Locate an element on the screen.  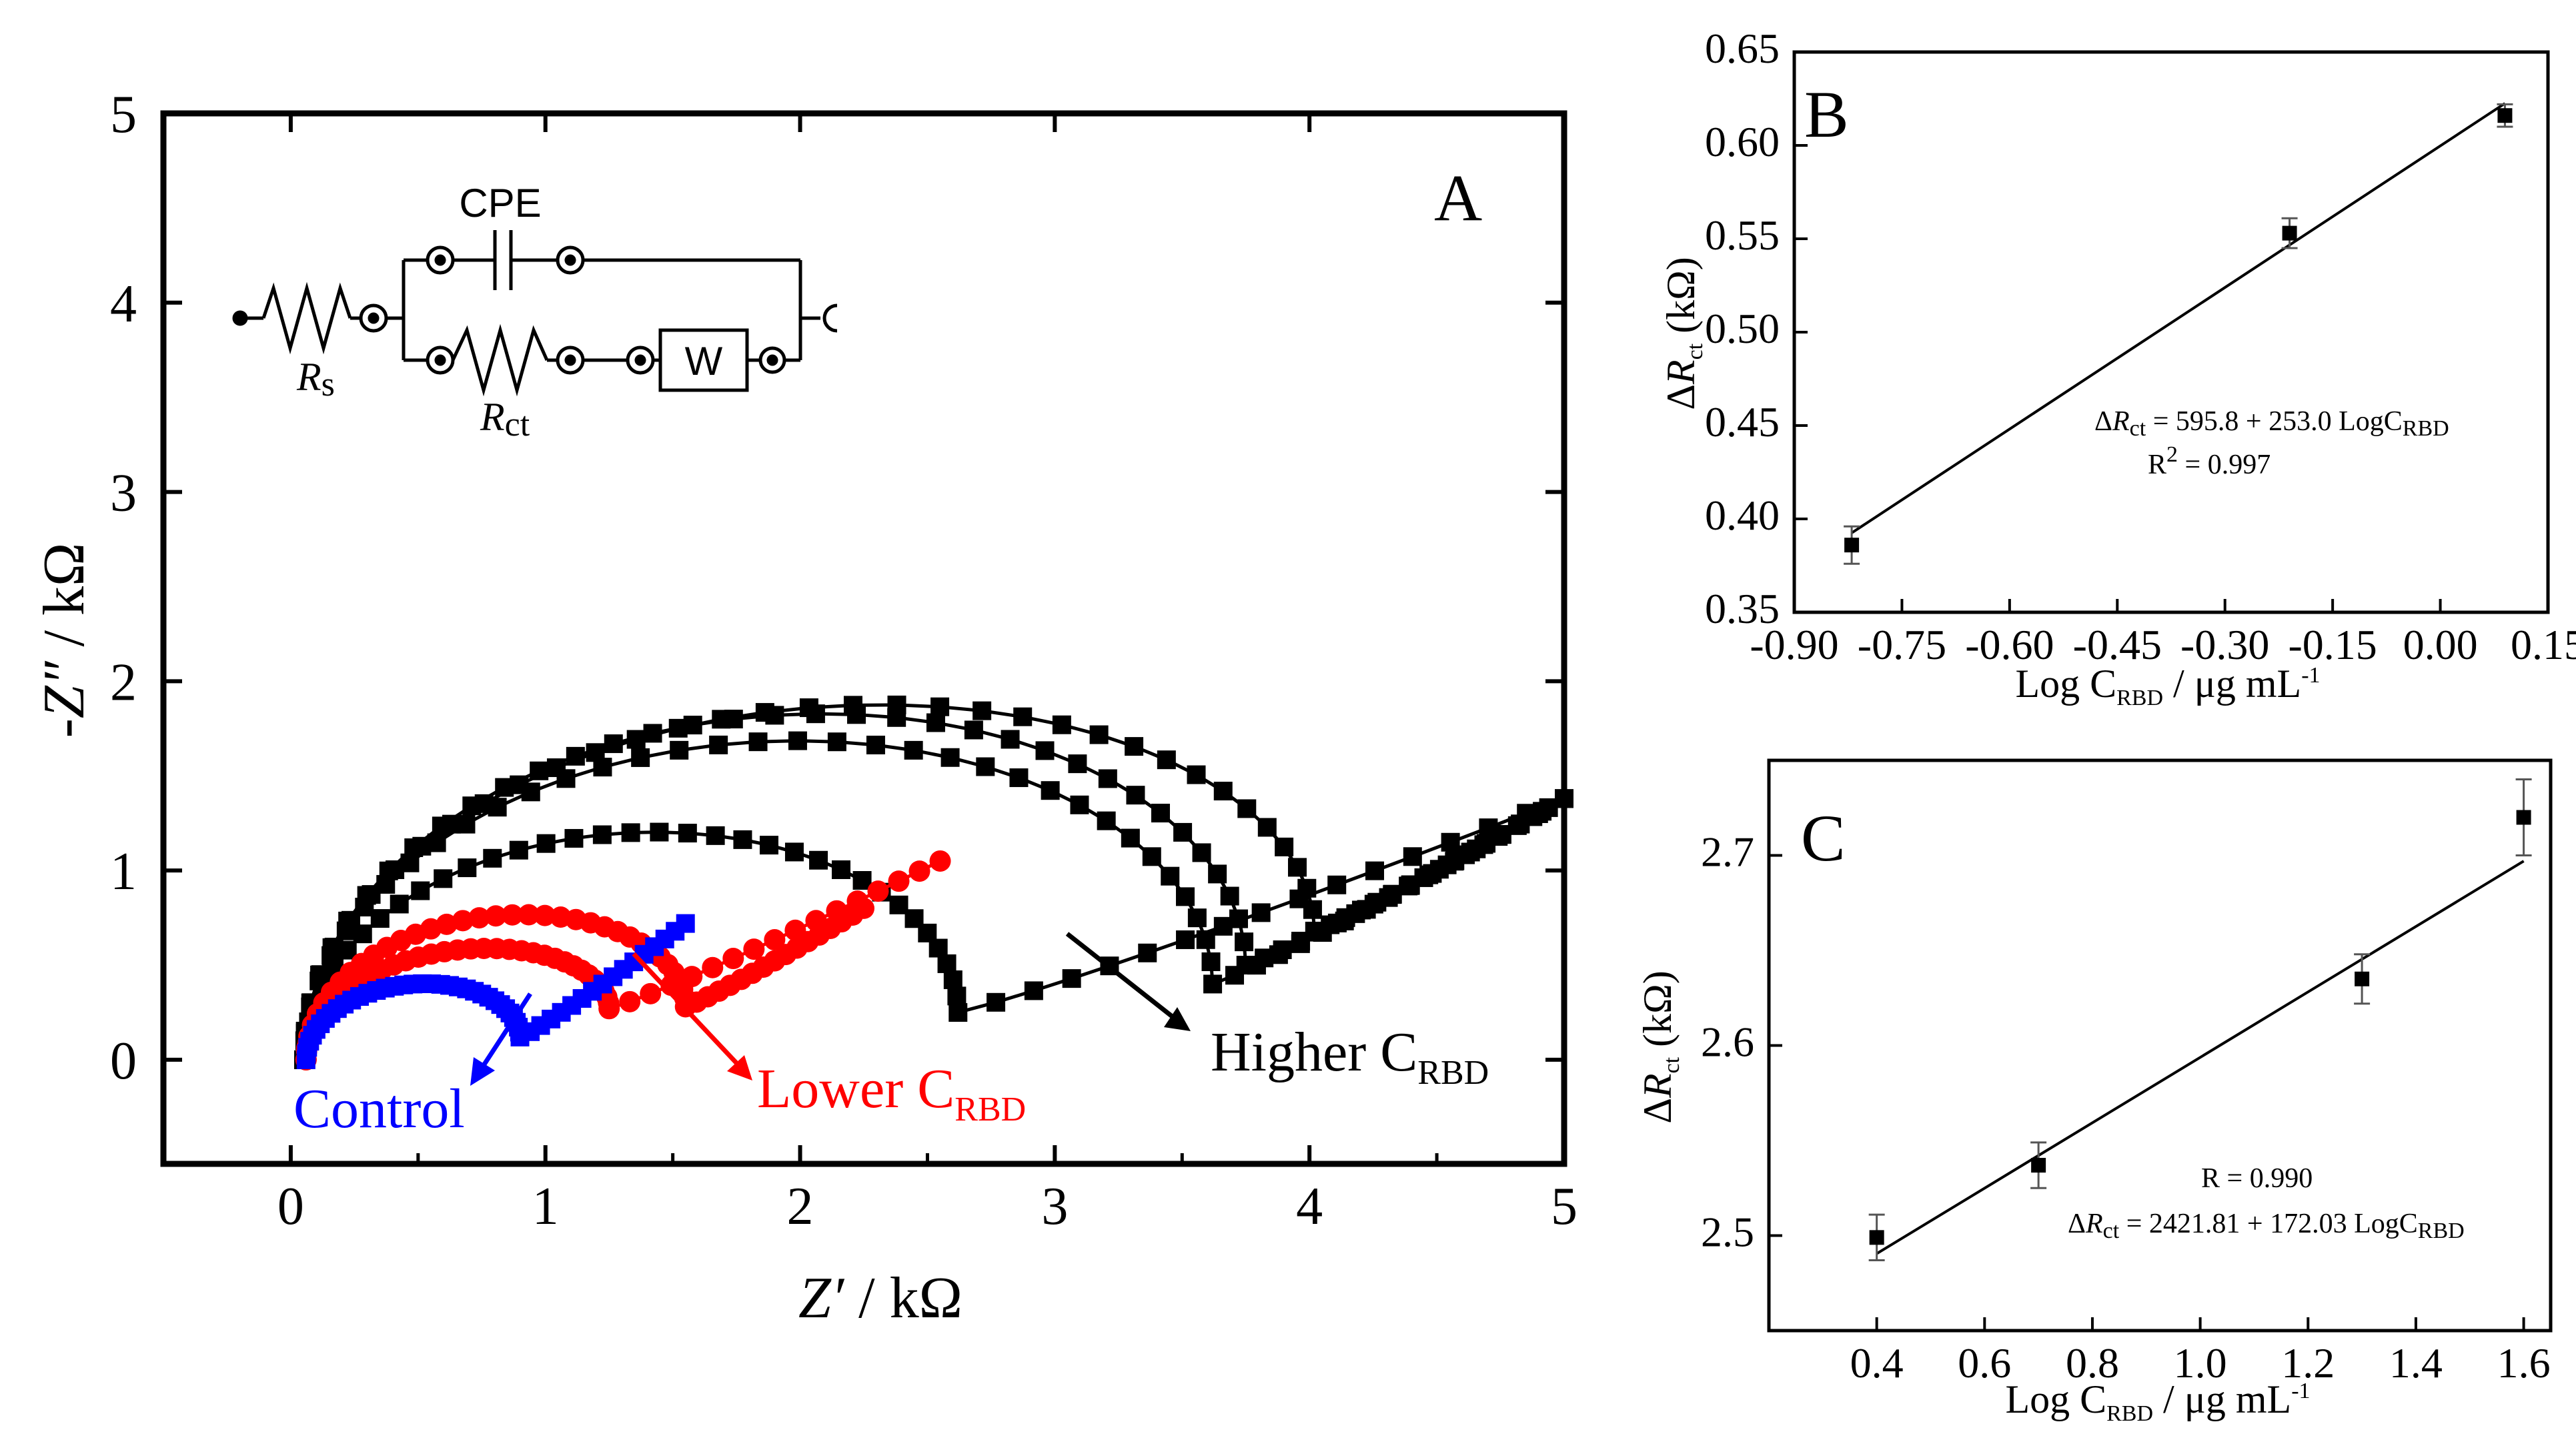
panel-c-xlabel-sup: -1 is located at coordinates (2300, 1391).